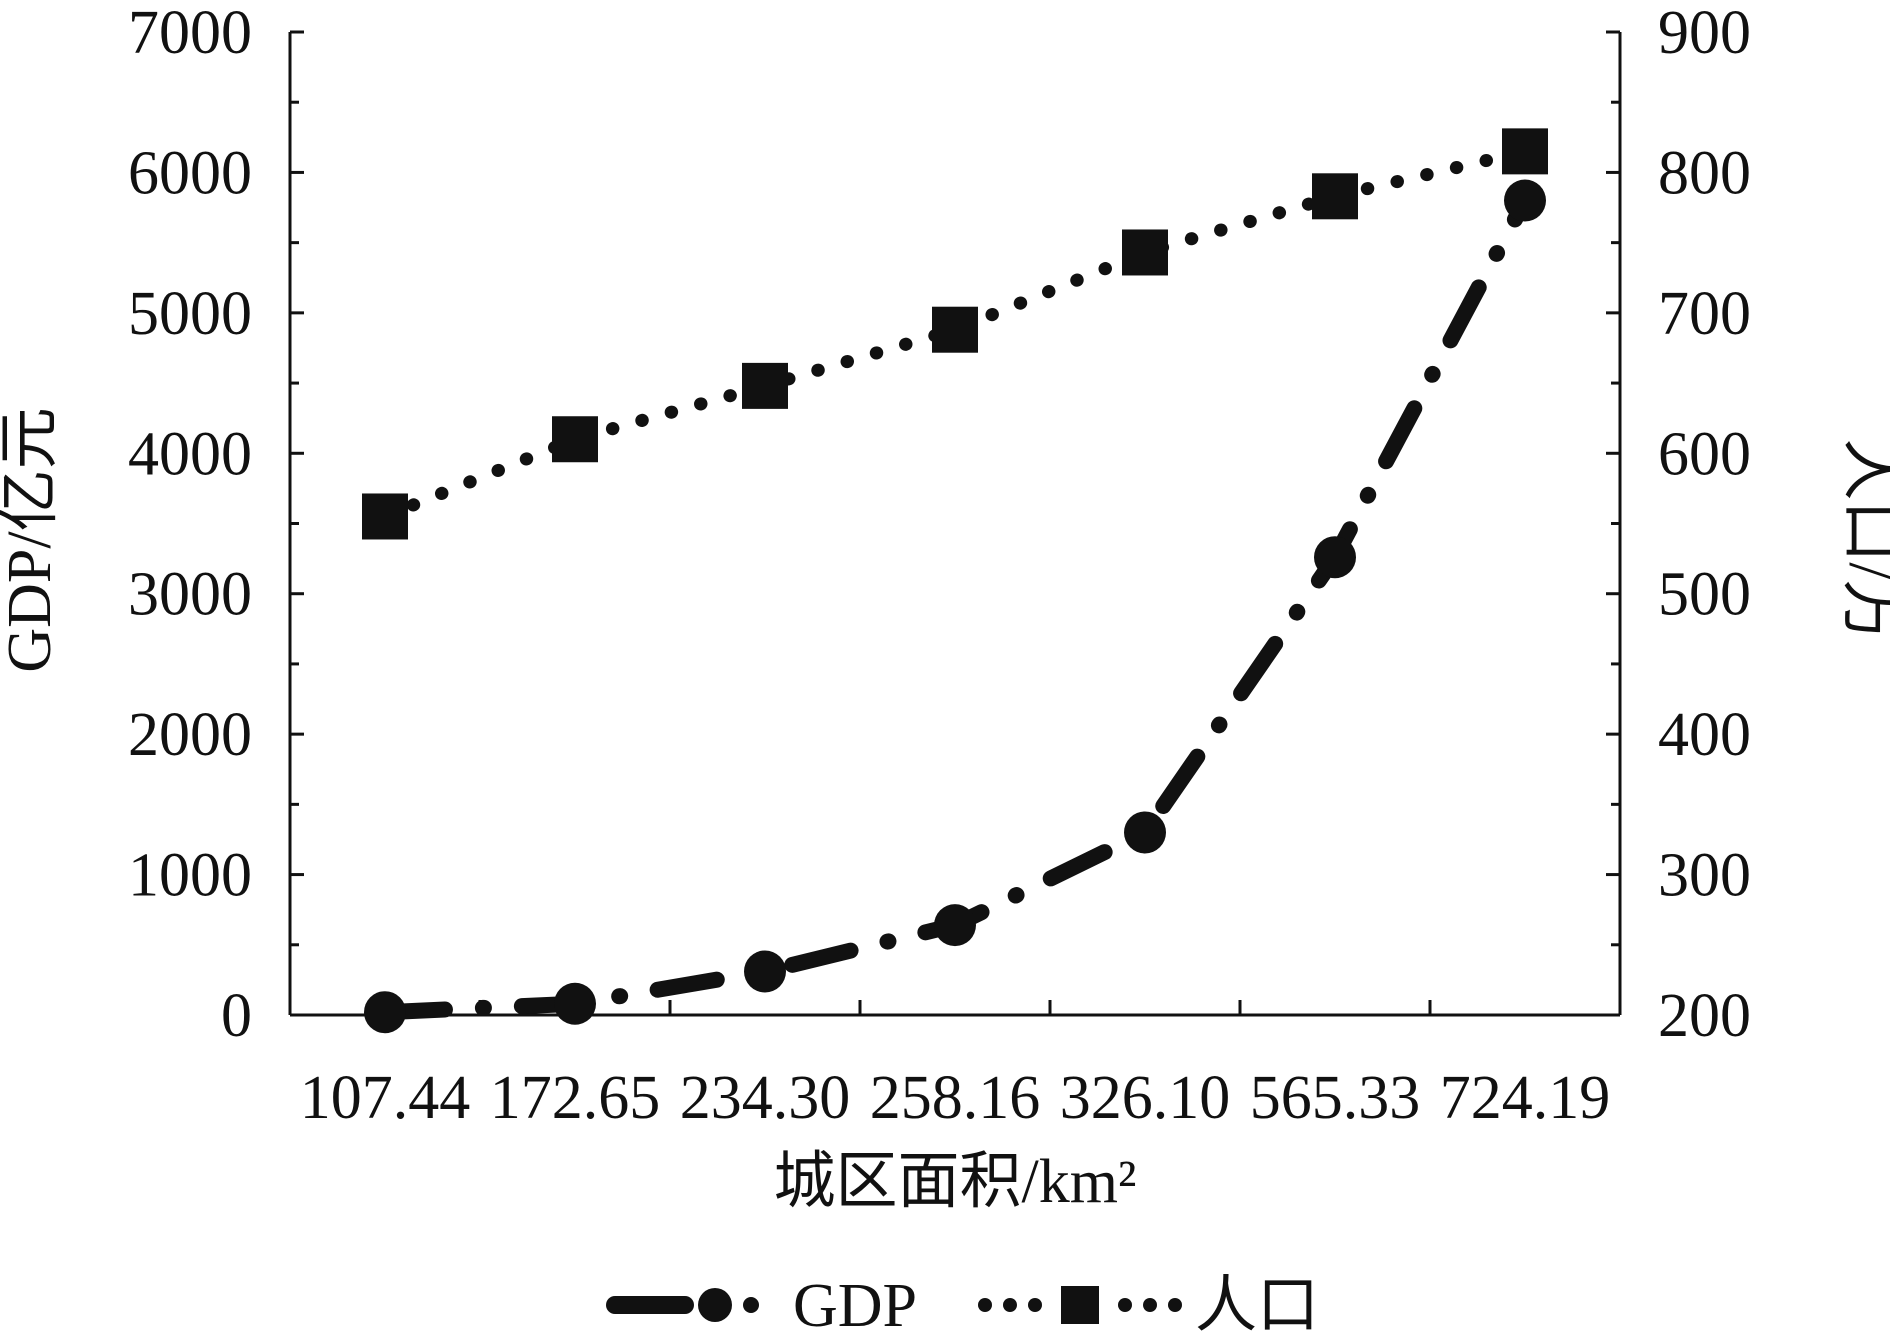  What do you see at coordinates (1704, 735) in the screenshot?
I see `right-tick-label: 400` at bounding box center [1704, 735].